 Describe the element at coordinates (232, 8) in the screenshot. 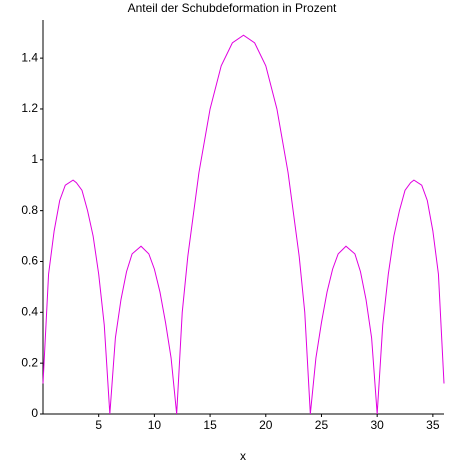

I see `chart-title: Anteil der Schubdeformation in Prozent` at that location.